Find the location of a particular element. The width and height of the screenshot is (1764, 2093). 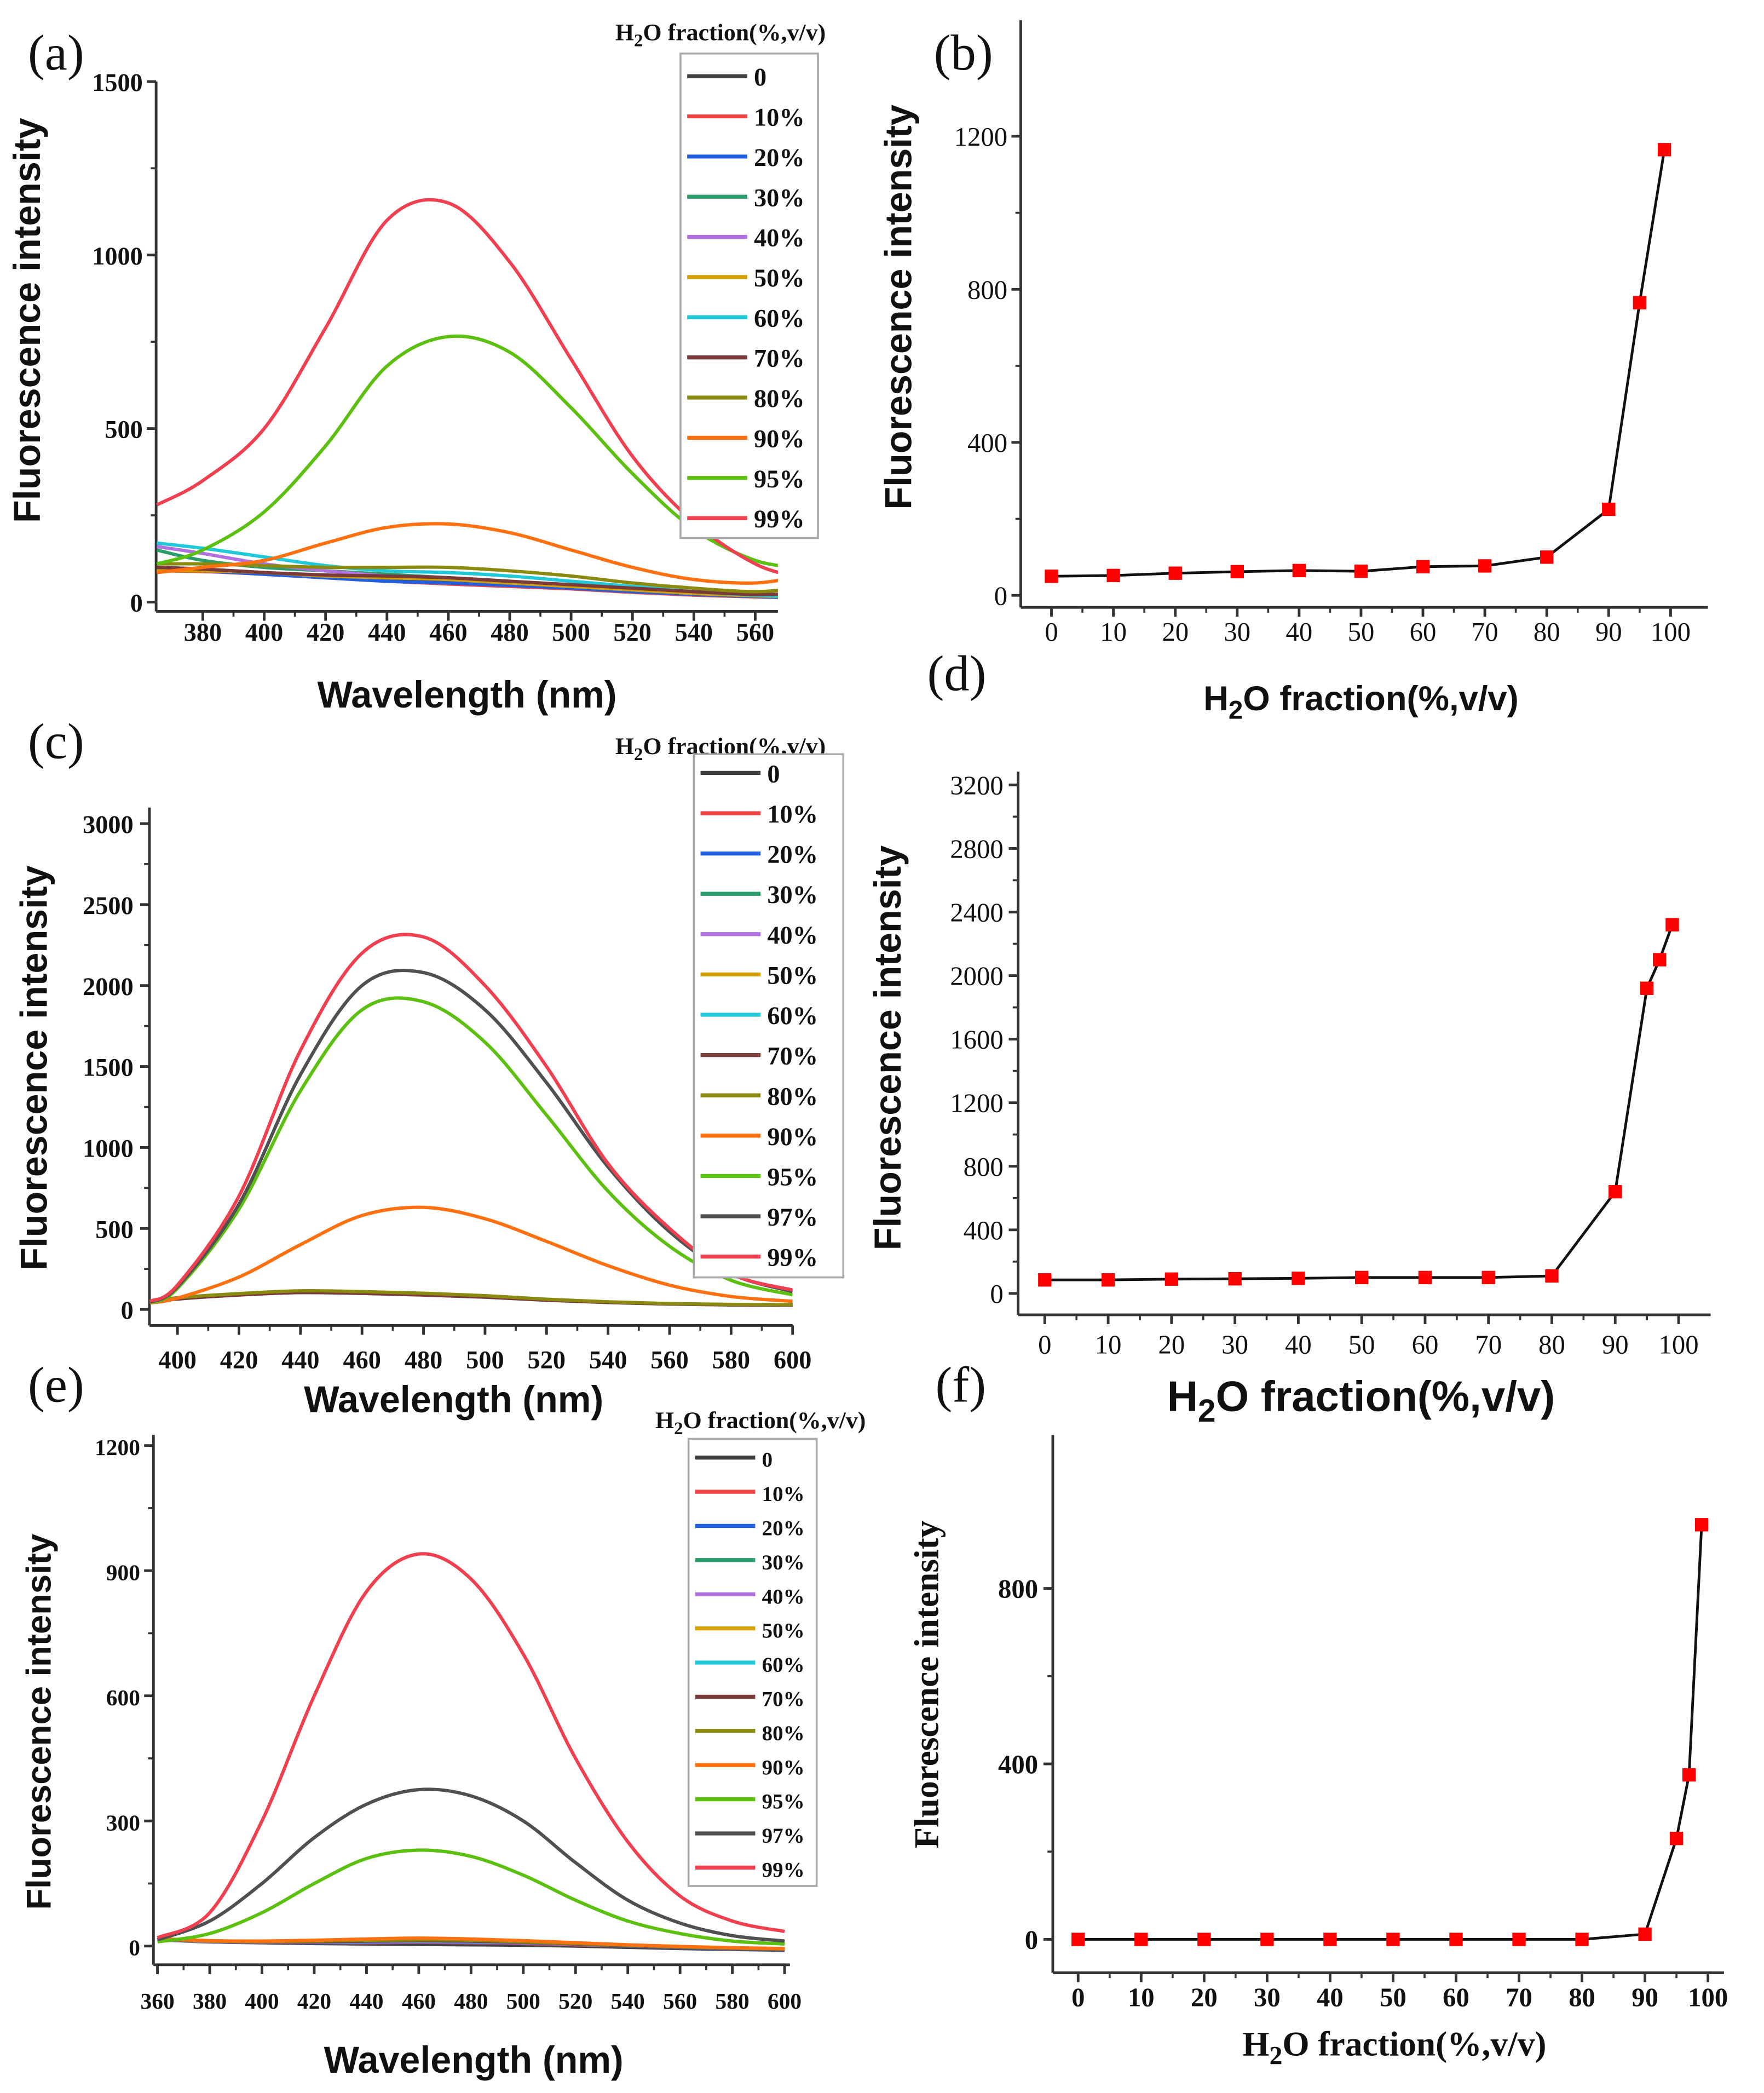

x-tick-label: 10 is located at coordinates (1108, 1345).